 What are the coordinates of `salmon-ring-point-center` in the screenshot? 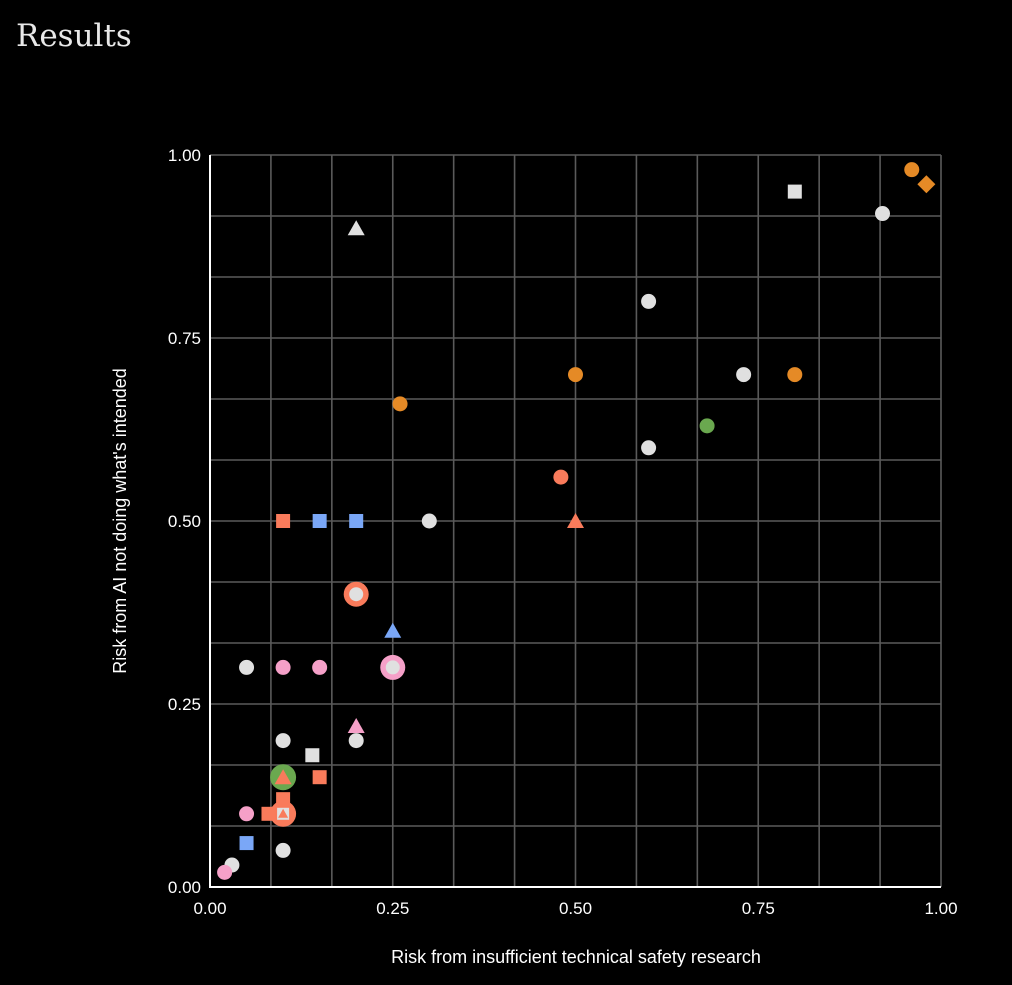 It's located at (356, 594).